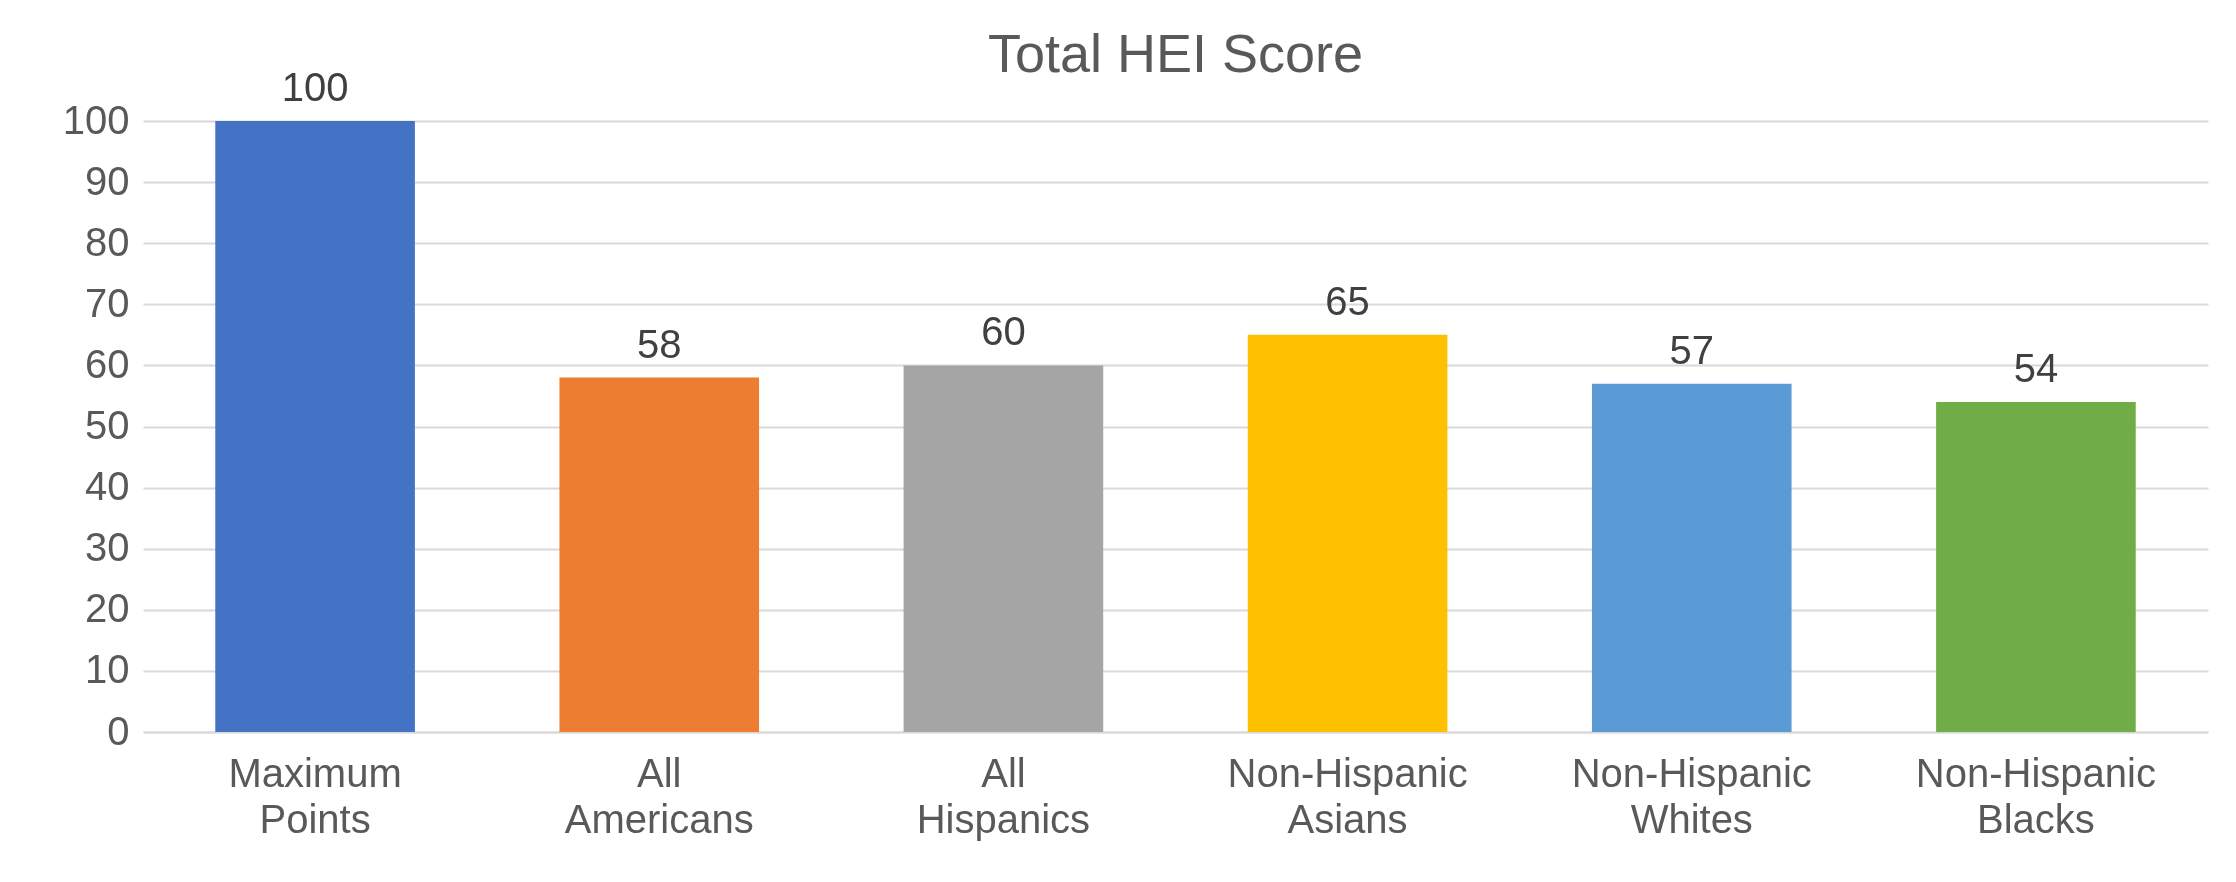  What do you see at coordinates (107, 547) in the screenshot?
I see `y-tick-label: 30` at bounding box center [107, 547].